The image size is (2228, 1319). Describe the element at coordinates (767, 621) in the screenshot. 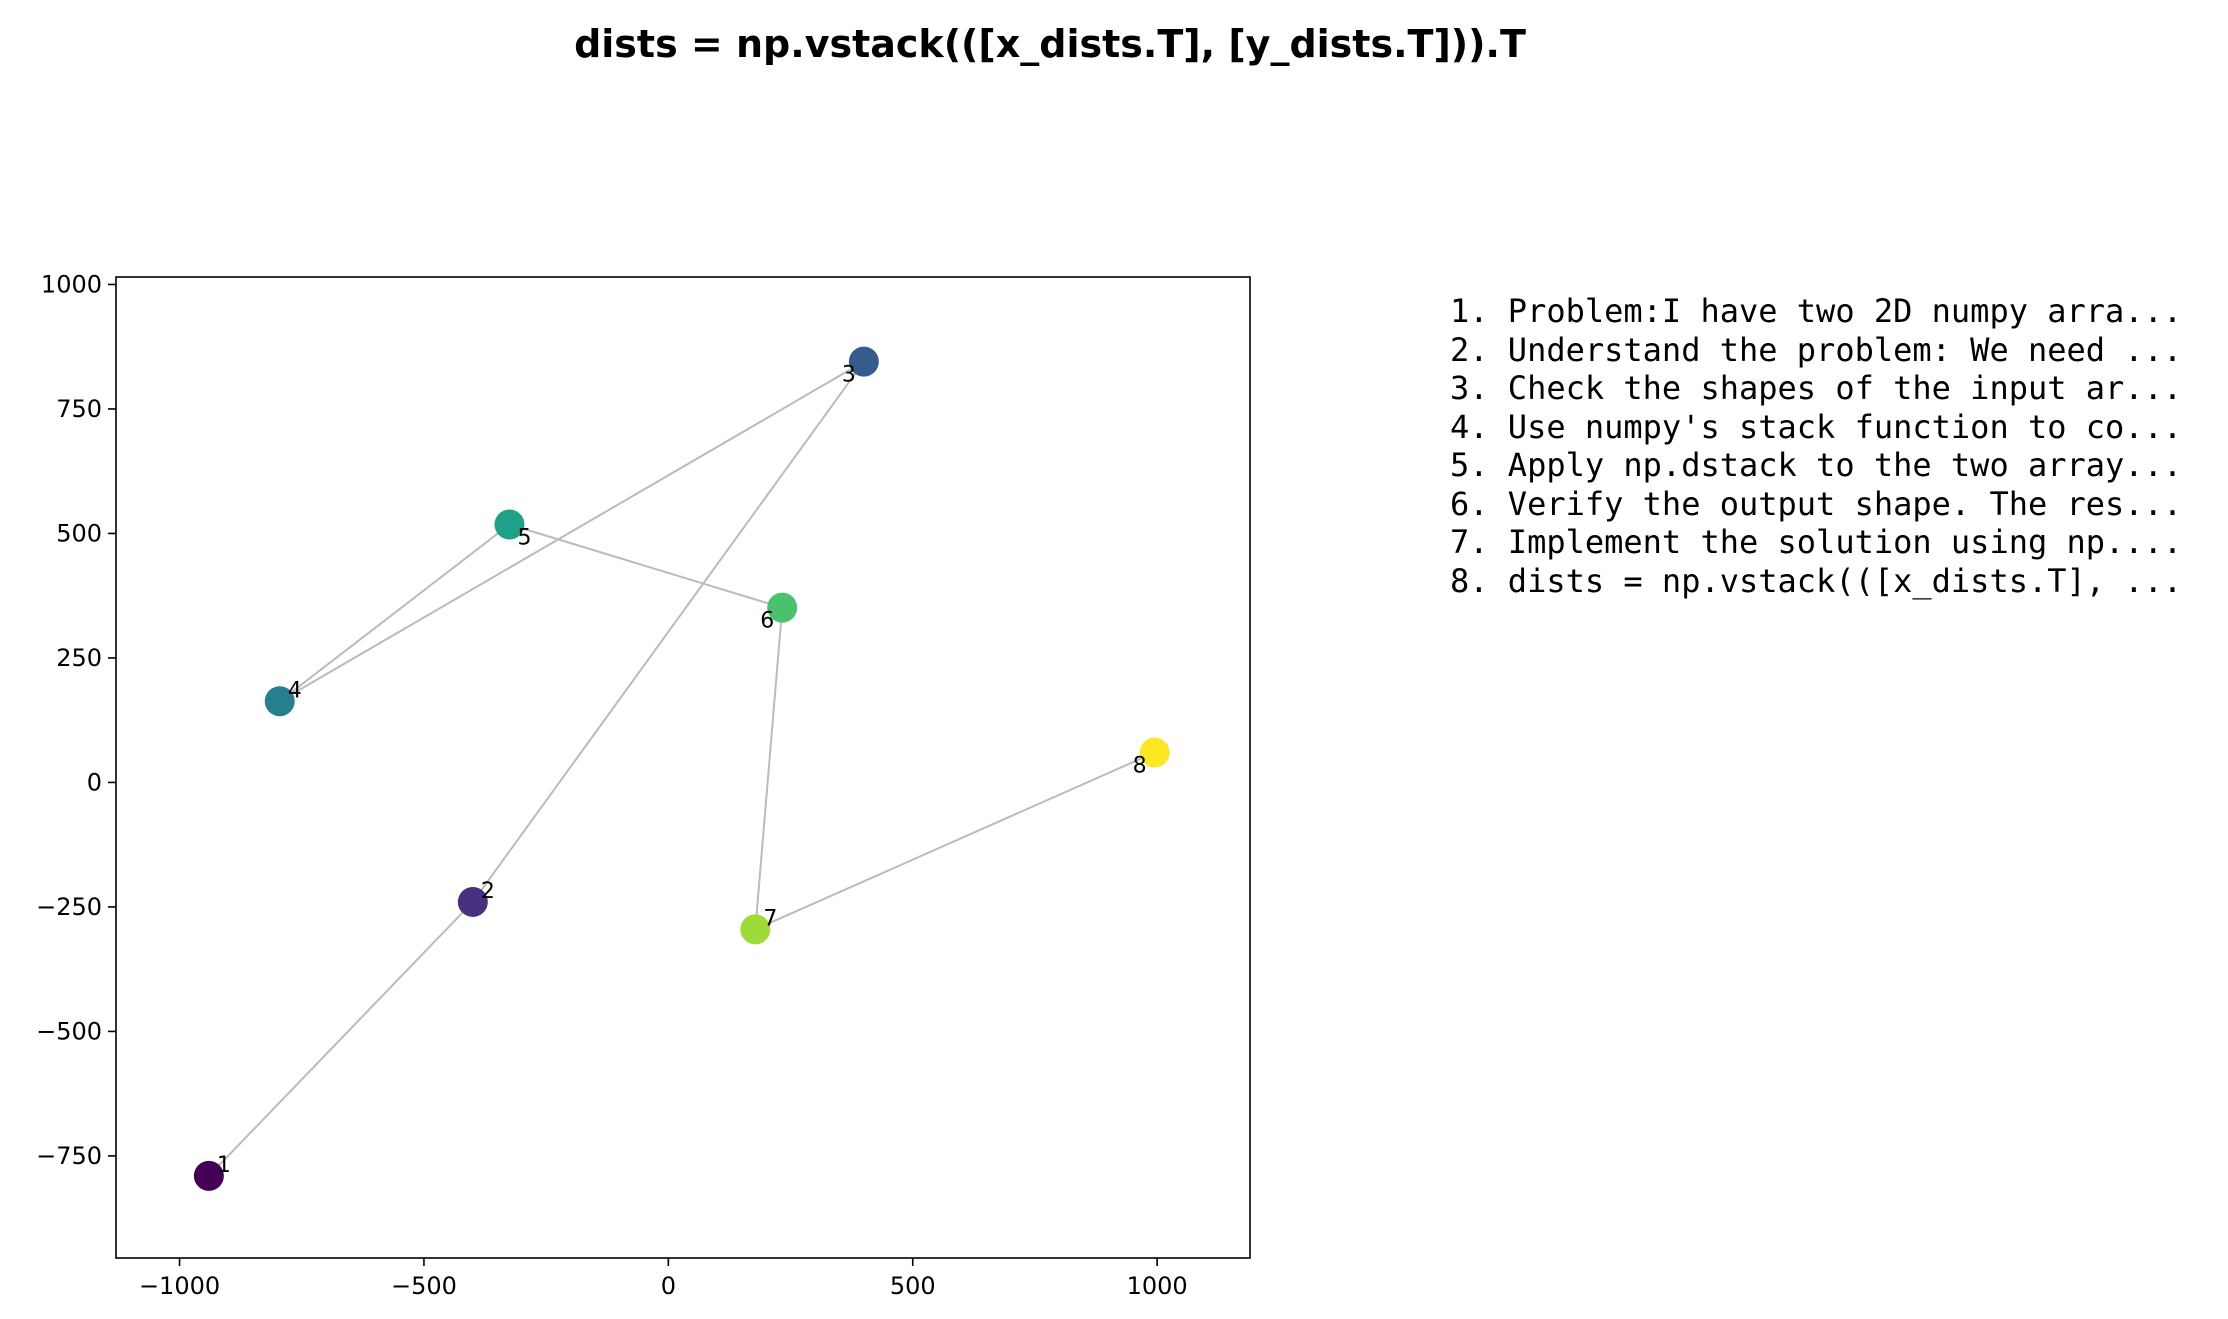

I see `point-label-6: 6` at that location.